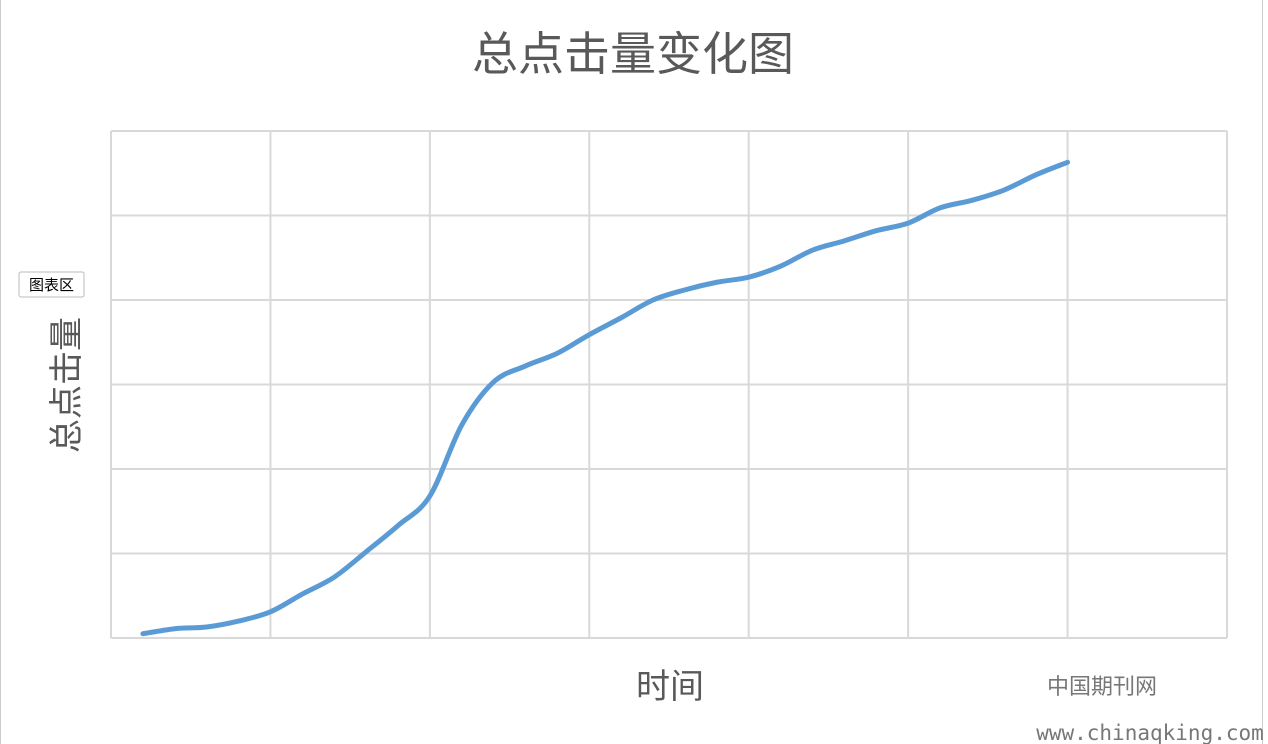 The width and height of the screenshot is (1268, 744). I want to click on chart-title: 总点击量变化图, so click(633, 54).